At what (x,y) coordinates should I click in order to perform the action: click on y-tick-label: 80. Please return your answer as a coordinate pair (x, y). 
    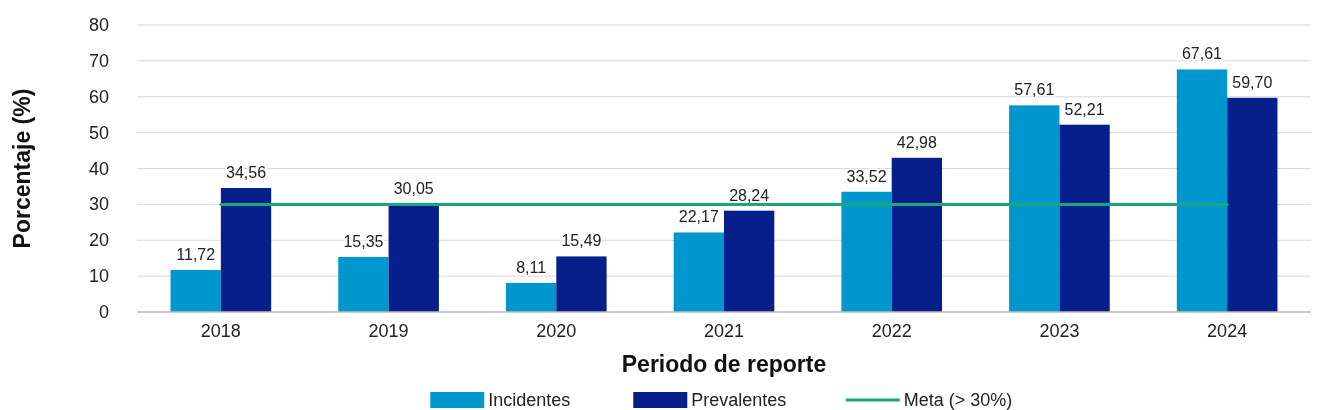
    Looking at the image, I should click on (98, 25).